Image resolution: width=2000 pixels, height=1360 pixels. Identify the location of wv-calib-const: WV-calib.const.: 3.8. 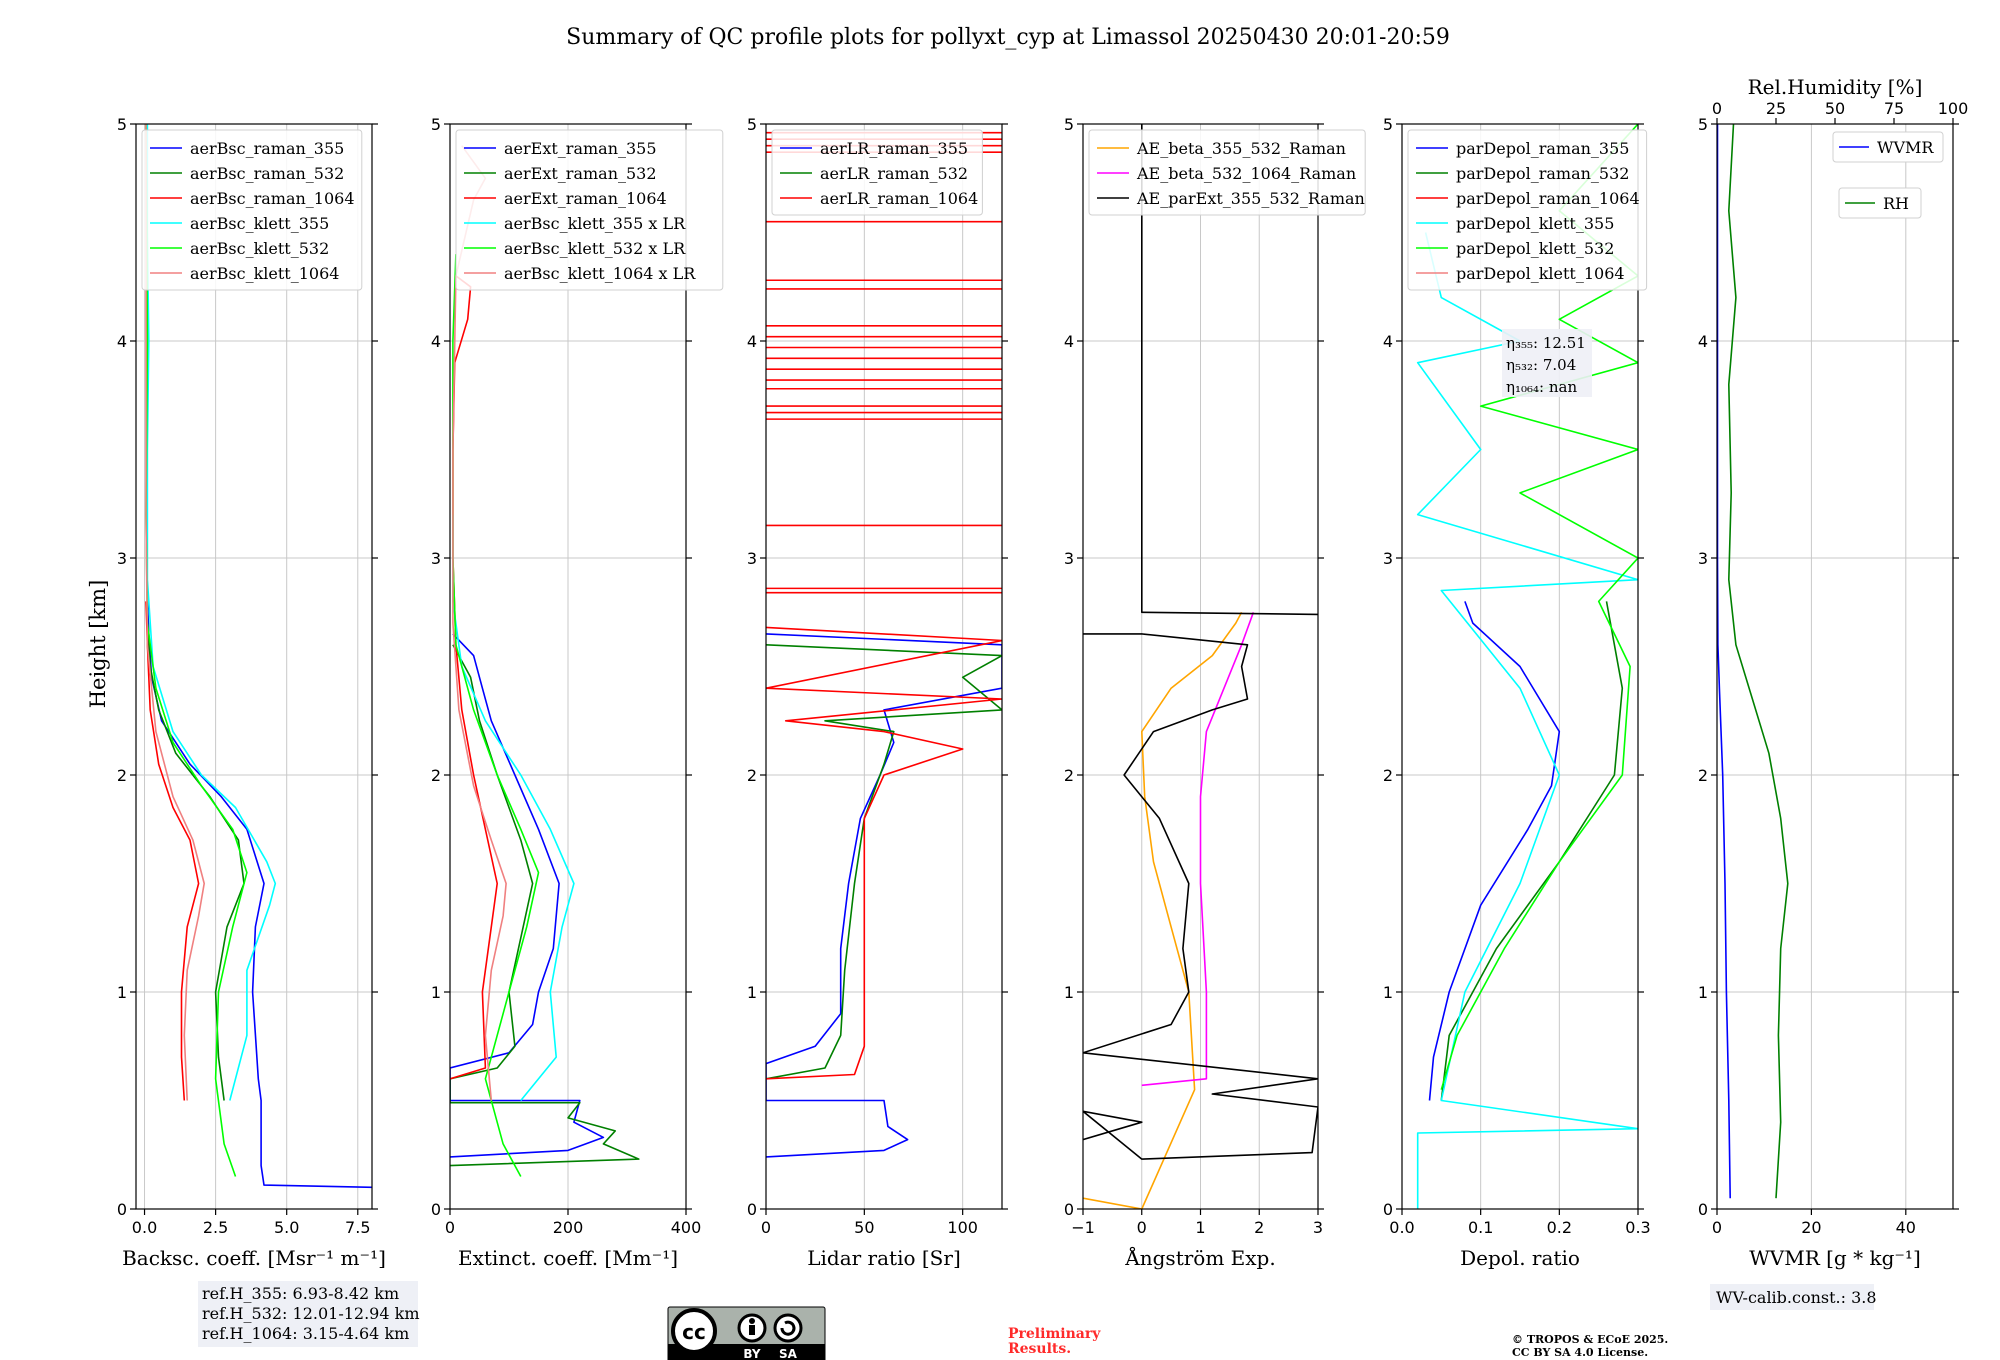
(1796, 1297).